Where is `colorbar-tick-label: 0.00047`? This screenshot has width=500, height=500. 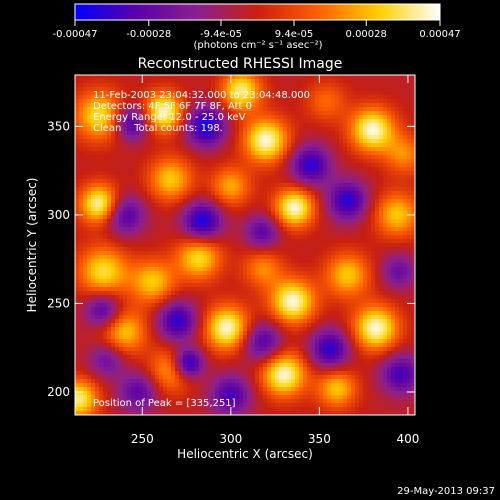 colorbar-tick-label: 0.00047 is located at coordinates (439, 34).